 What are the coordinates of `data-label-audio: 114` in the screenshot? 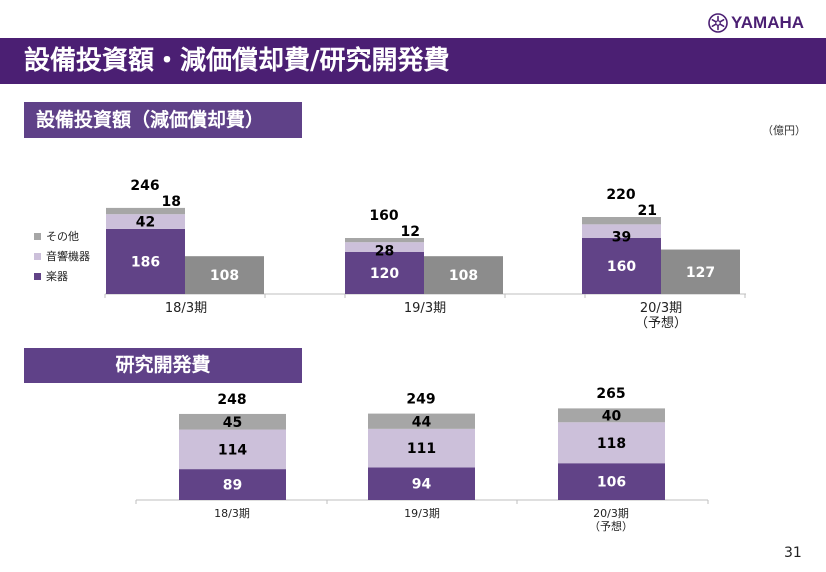 It's located at (232, 450).